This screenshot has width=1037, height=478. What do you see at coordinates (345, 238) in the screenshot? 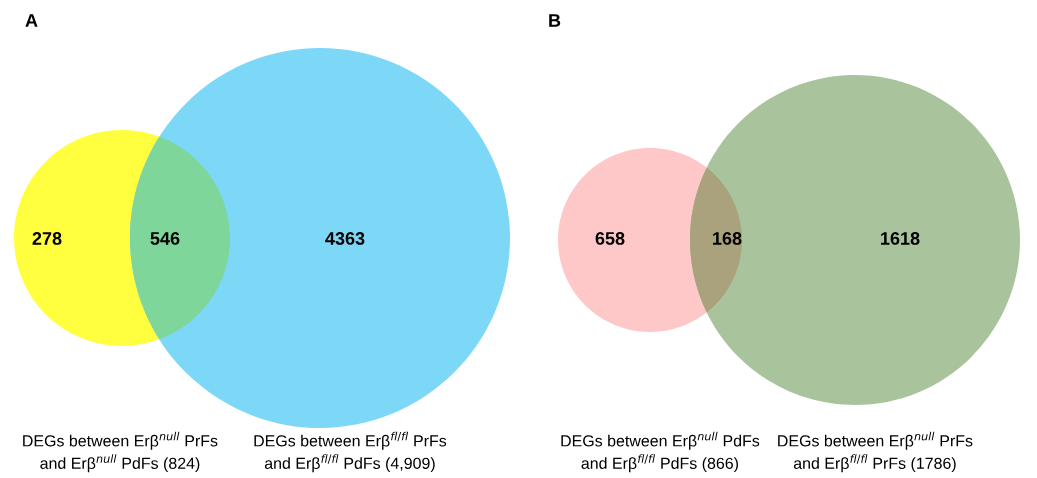
I see `data-label: 4363` at bounding box center [345, 238].